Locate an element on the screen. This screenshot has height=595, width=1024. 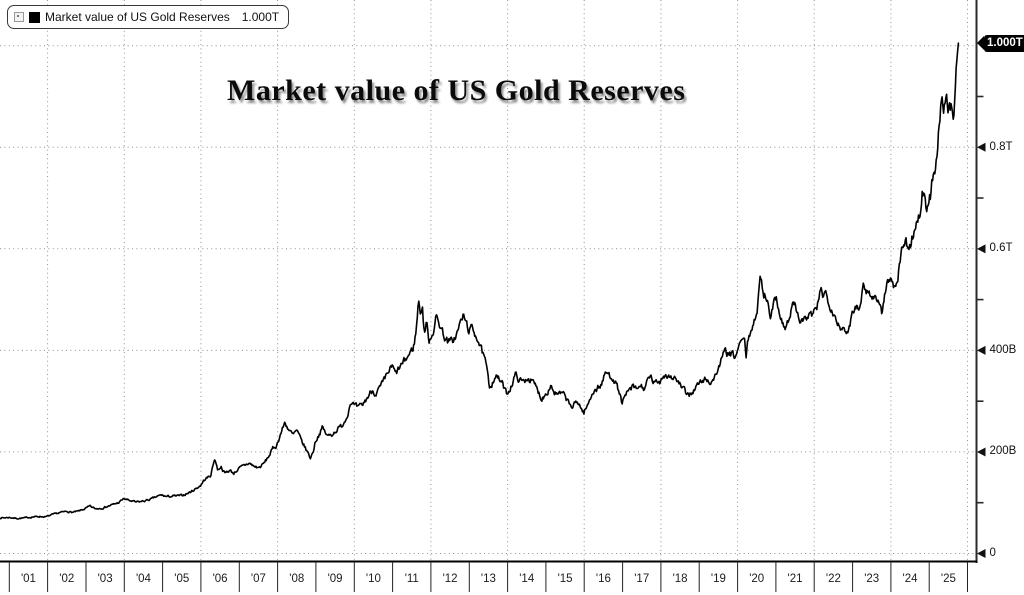
y-axis-label: 0 is located at coordinates (992, 553).